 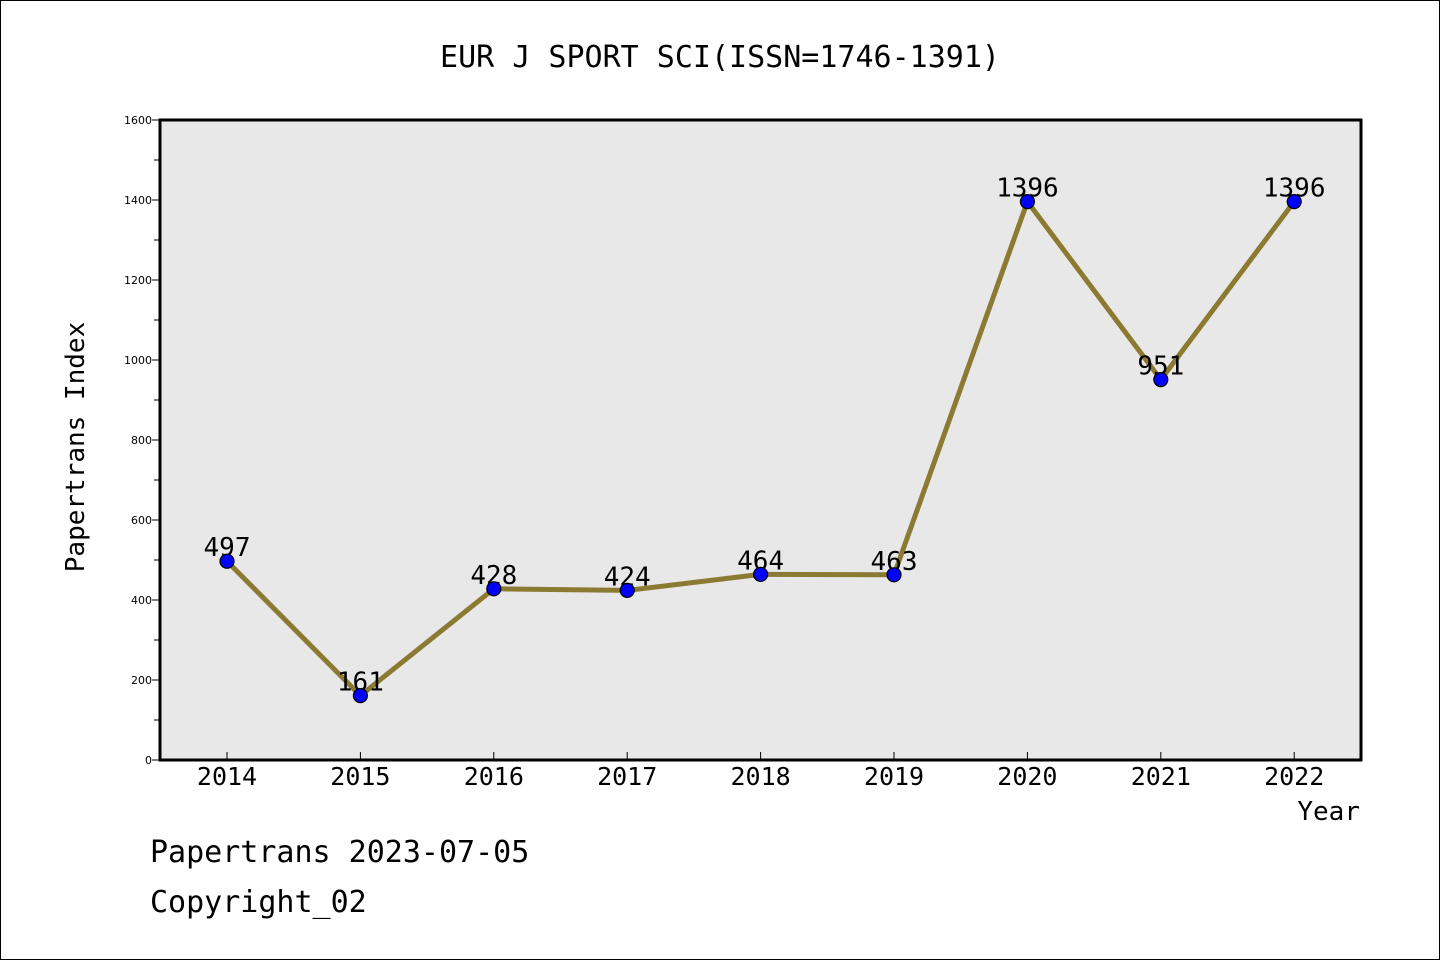 I want to click on y-tick-label: 1000, so click(x=138, y=360).